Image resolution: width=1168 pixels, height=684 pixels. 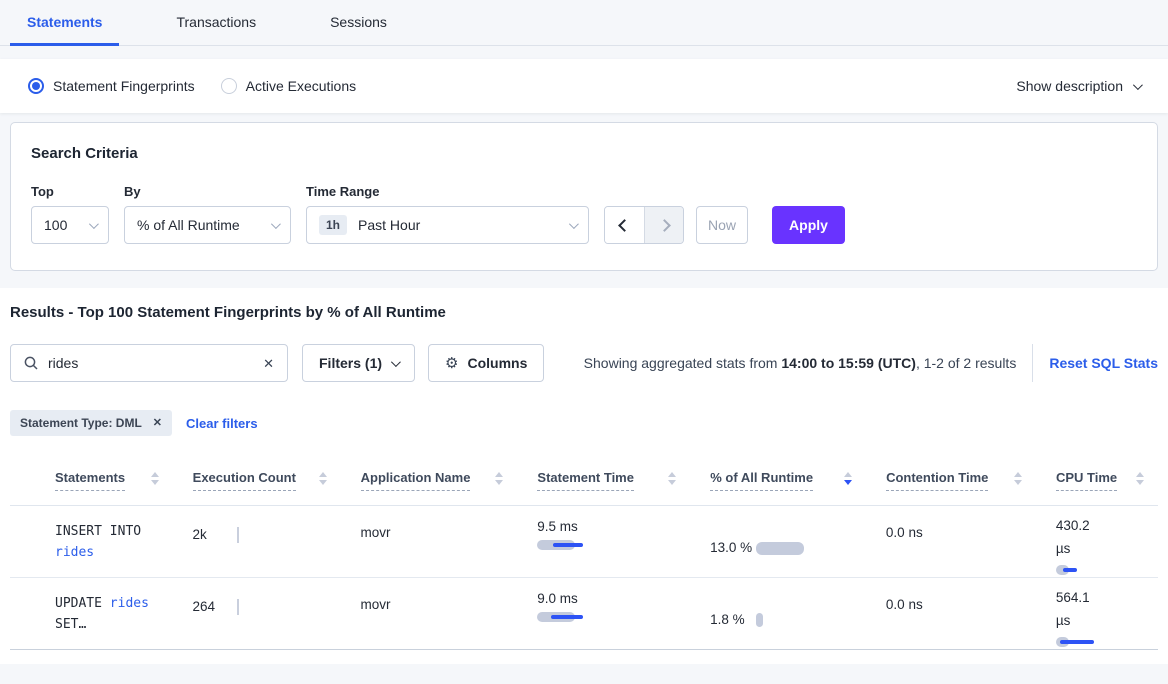 What do you see at coordinates (343, 191) in the screenshot?
I see `time-range-label: Time Range` at bounding box center [343, 191].